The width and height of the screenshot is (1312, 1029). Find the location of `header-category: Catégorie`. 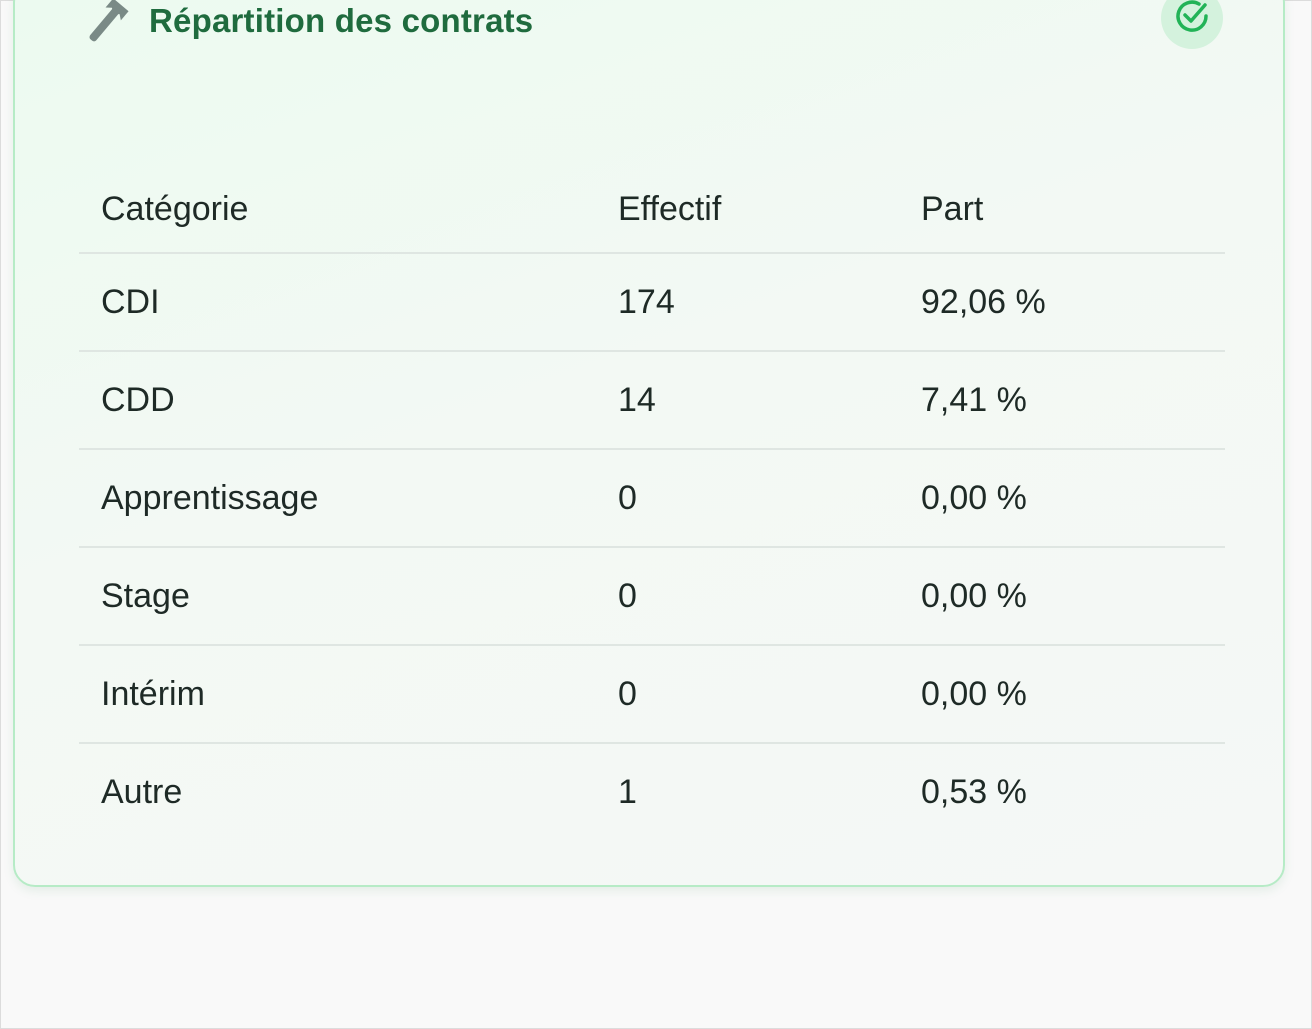

header-category: Catégorie is located at coordinates (337, 208).